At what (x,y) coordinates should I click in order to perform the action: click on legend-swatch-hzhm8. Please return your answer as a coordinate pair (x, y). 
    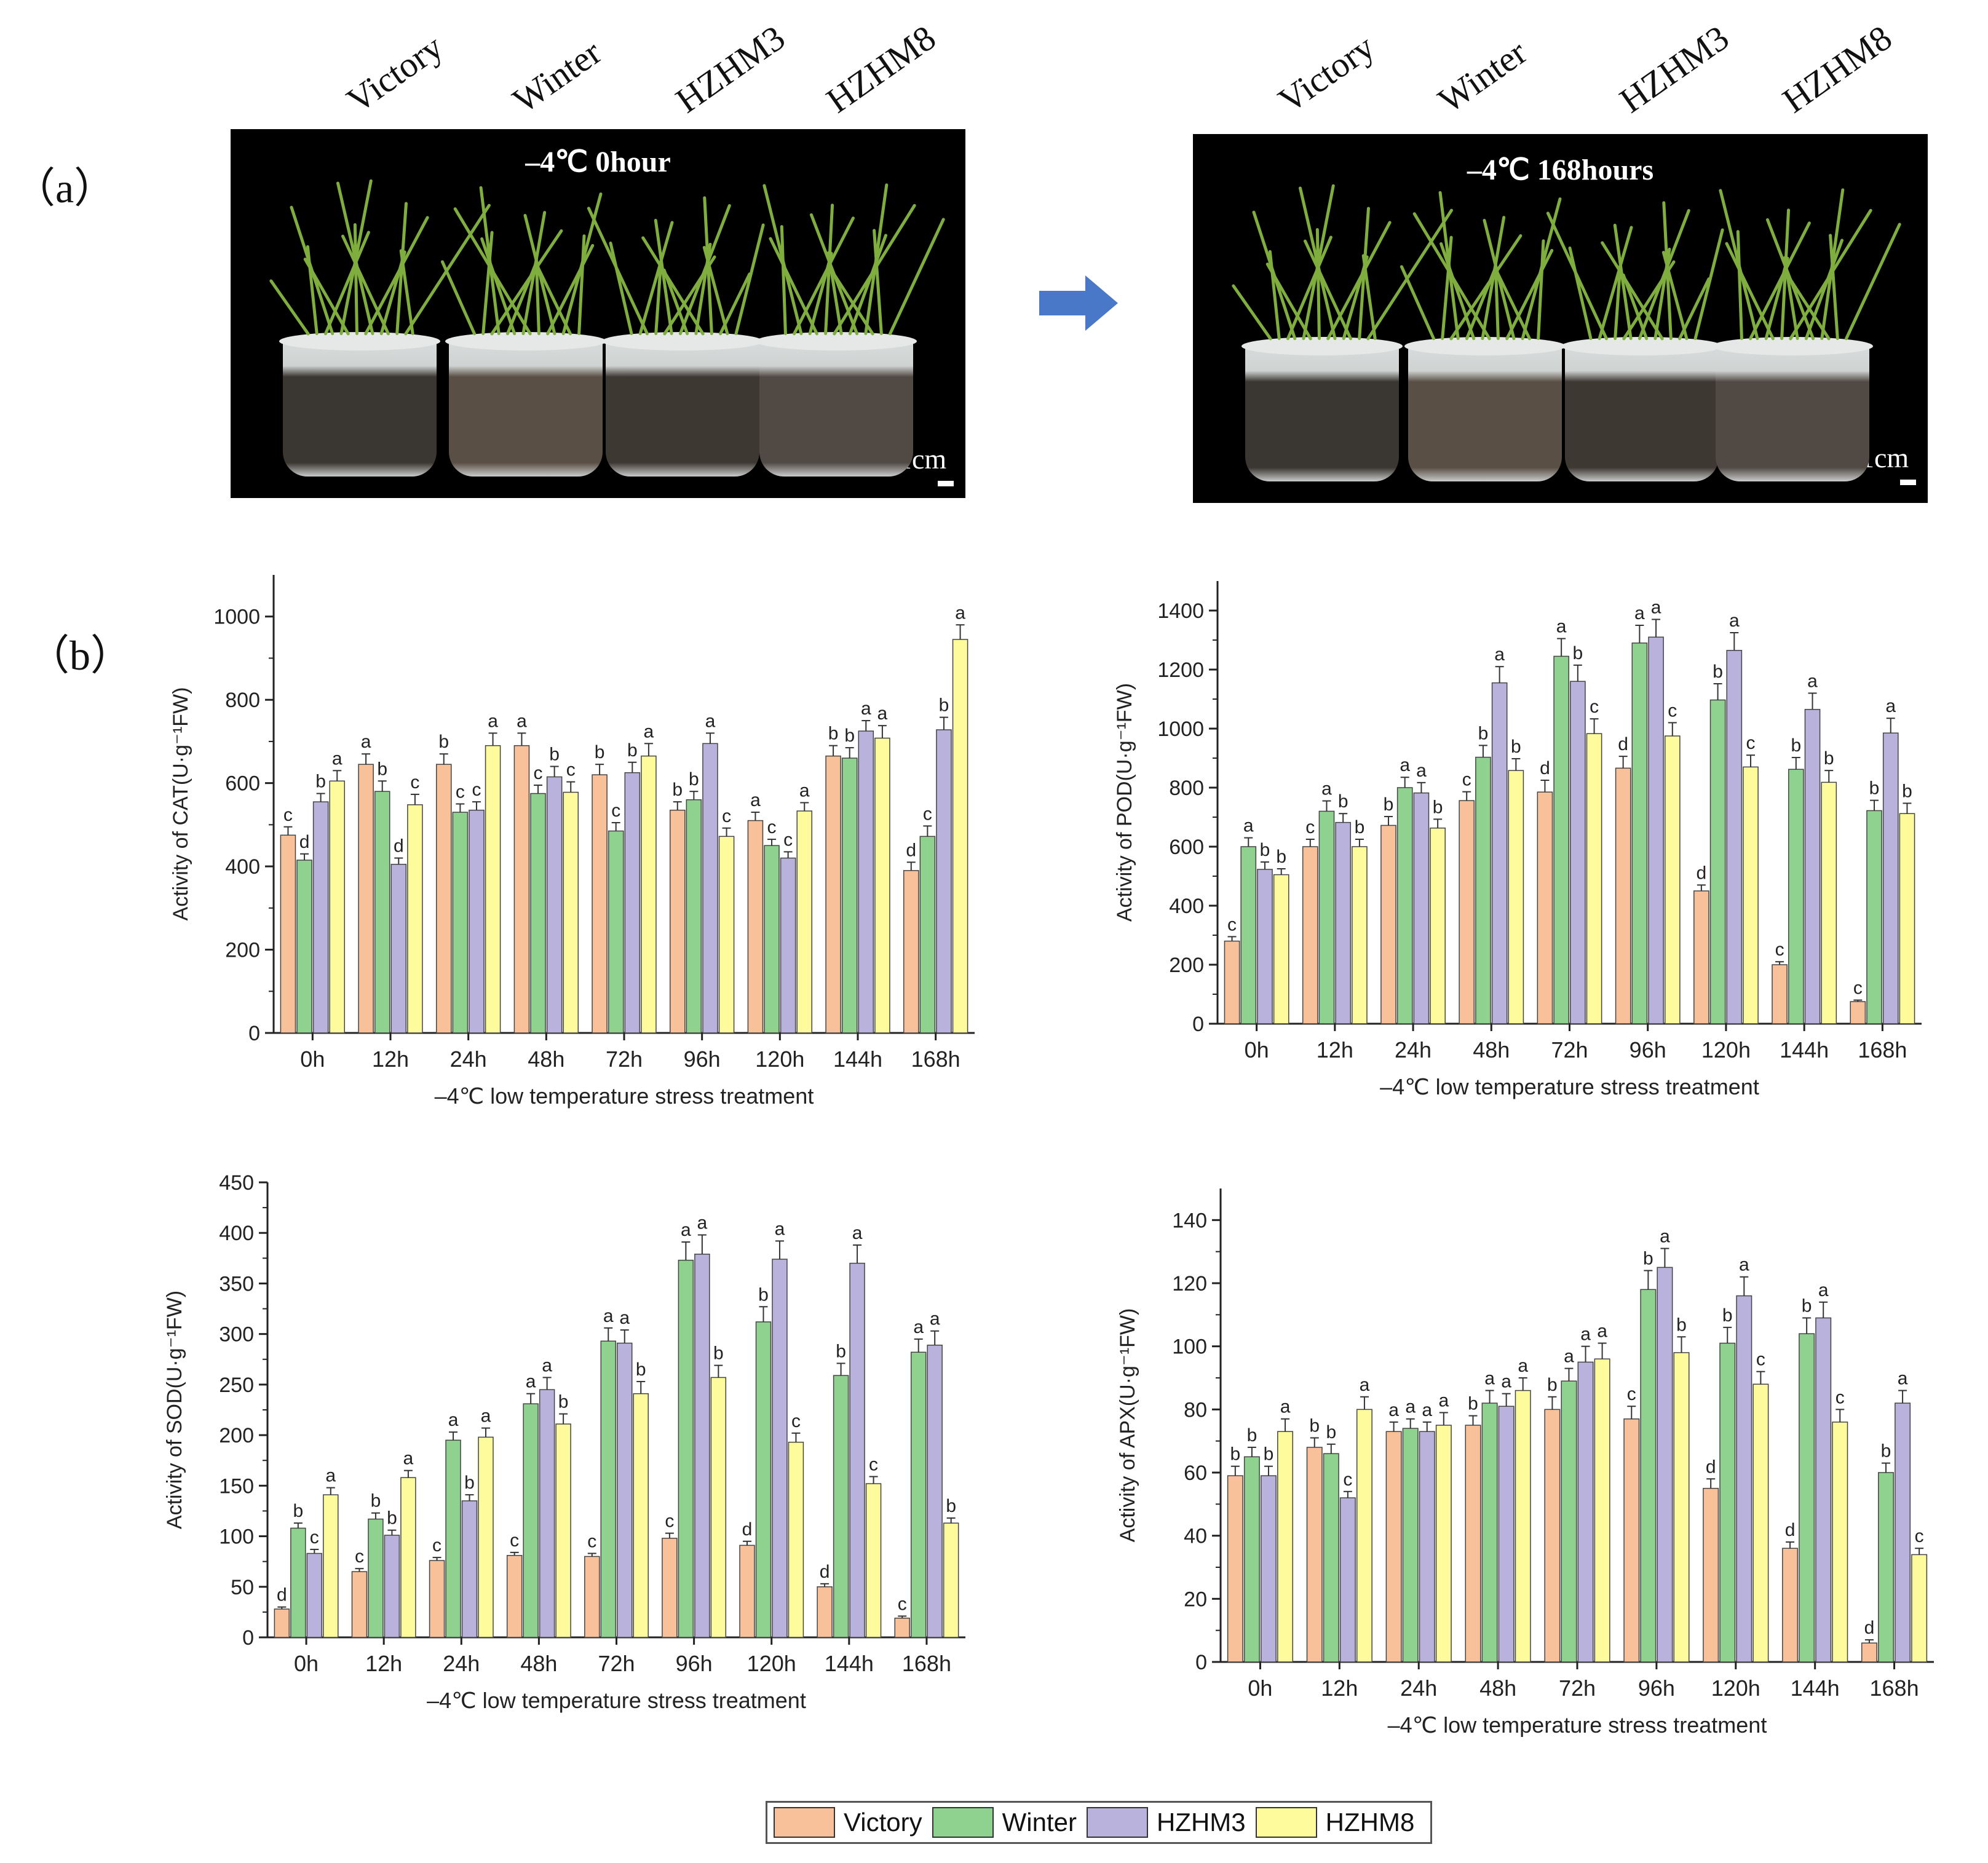
    Looking at the image, I should click on (1286, 1822).